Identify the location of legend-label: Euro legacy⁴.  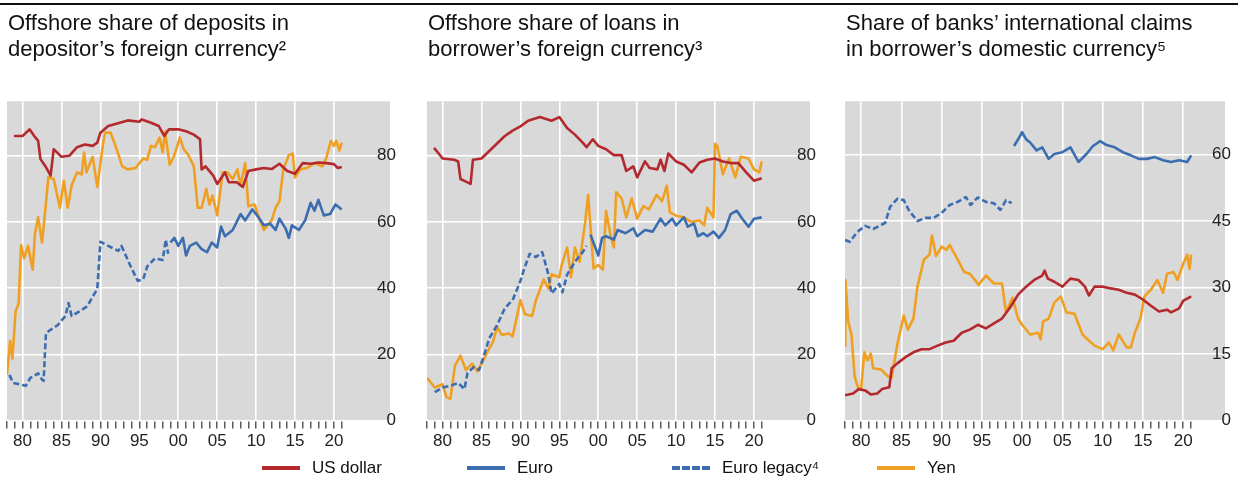
(771, 468).